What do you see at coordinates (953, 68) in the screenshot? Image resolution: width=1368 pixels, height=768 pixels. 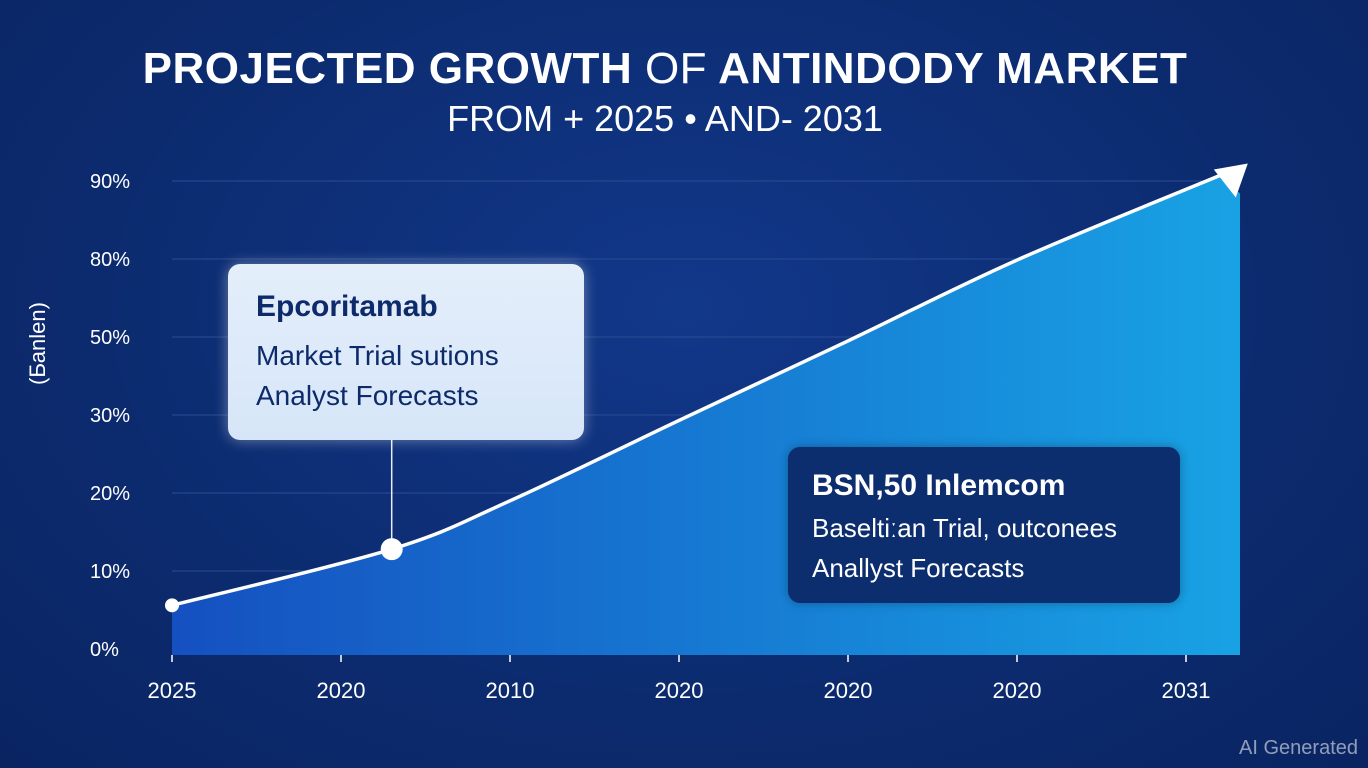 I see `title-part: ANTINDODY MARKET` at bounding box center [953, 68].